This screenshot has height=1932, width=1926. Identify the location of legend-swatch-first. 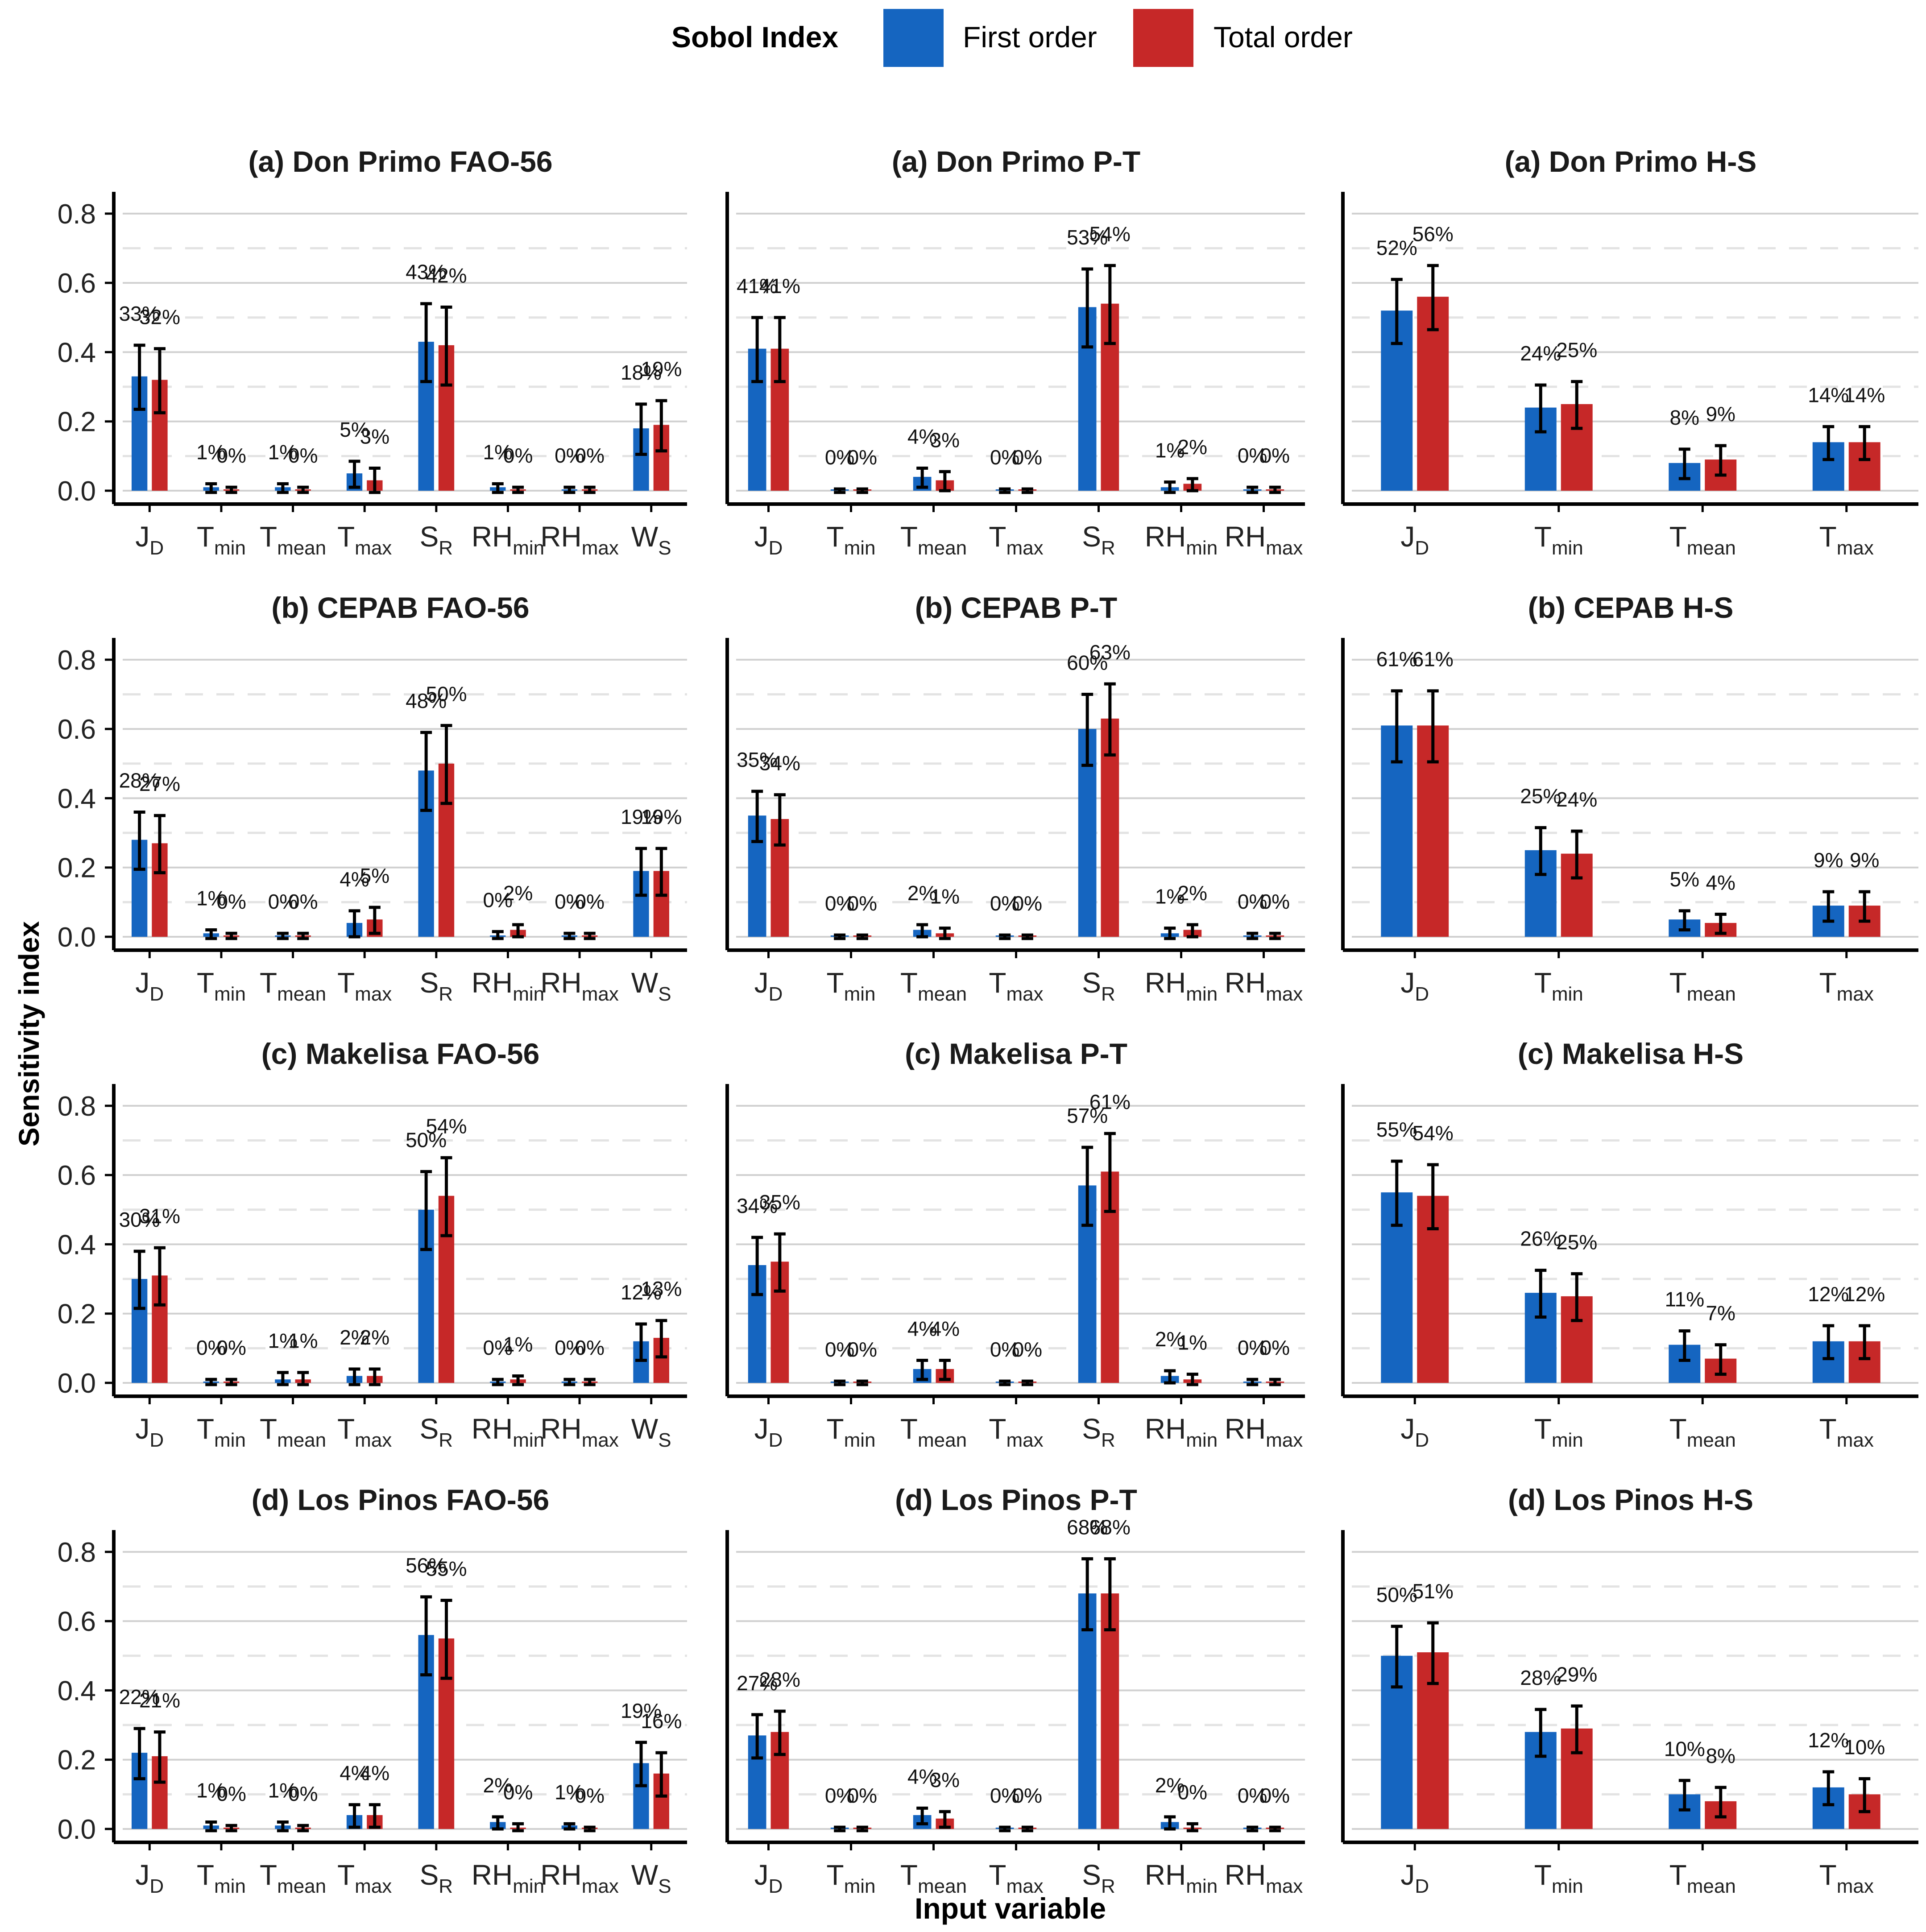
(913, 38).